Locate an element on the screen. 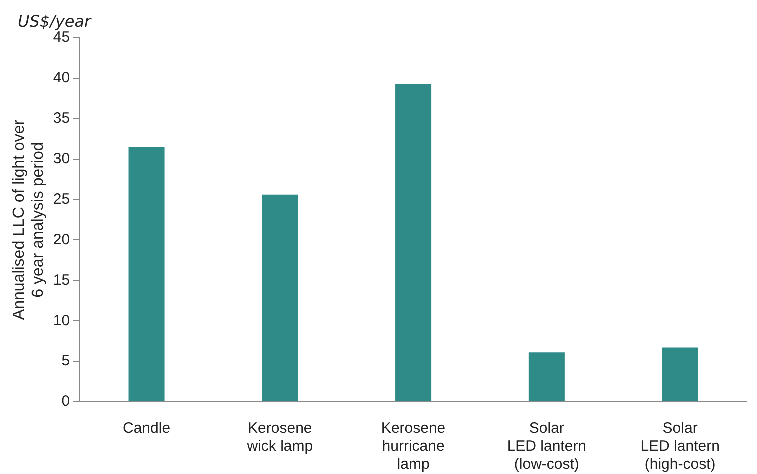 This screenshot has width=757, height=474. y-tick-label: 40 is located at coordinates (61, 78).